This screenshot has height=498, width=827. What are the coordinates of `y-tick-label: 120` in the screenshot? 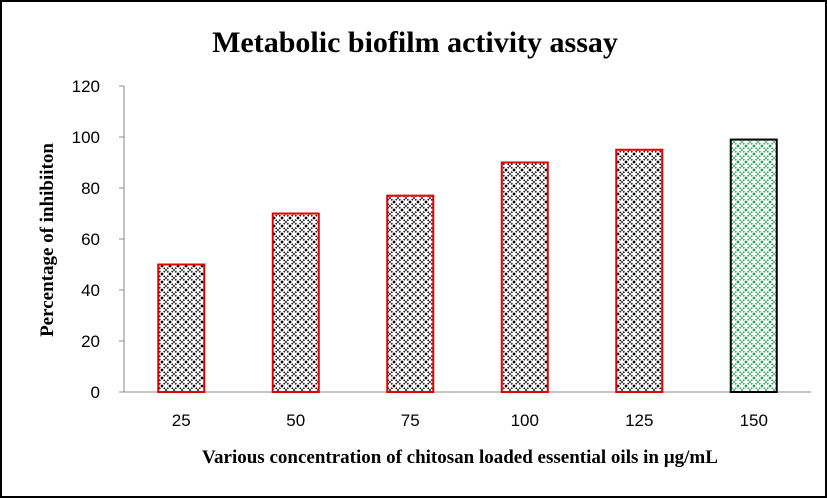 It's located at (86, 86).